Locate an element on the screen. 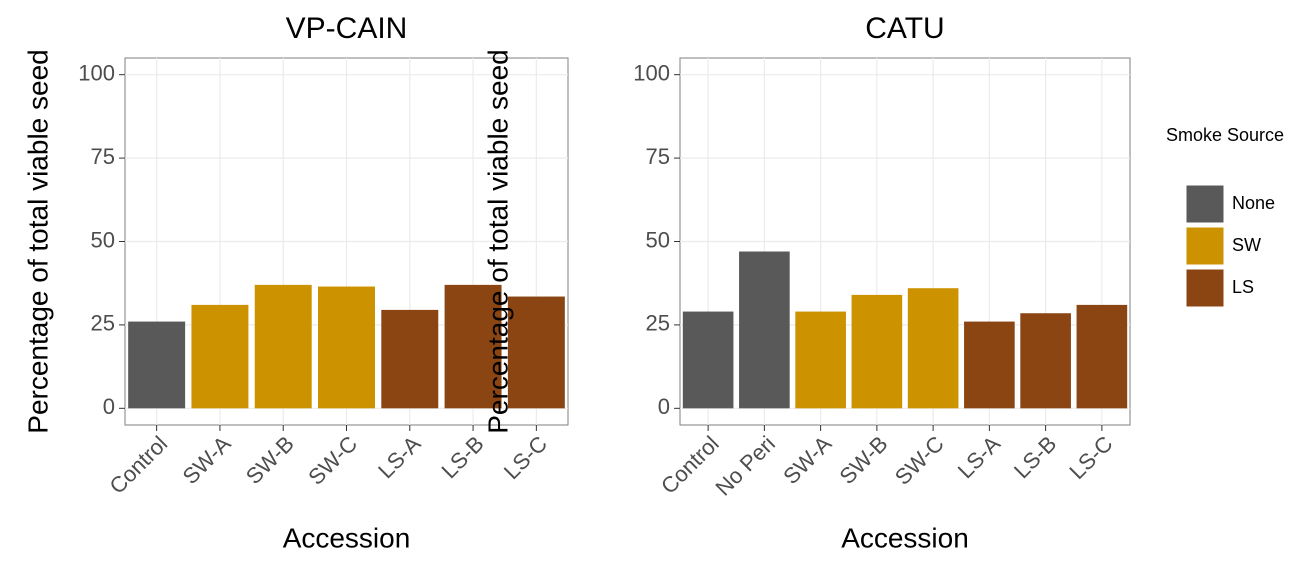  x-tick-label: No Peri is located at coordinates (745, 466).